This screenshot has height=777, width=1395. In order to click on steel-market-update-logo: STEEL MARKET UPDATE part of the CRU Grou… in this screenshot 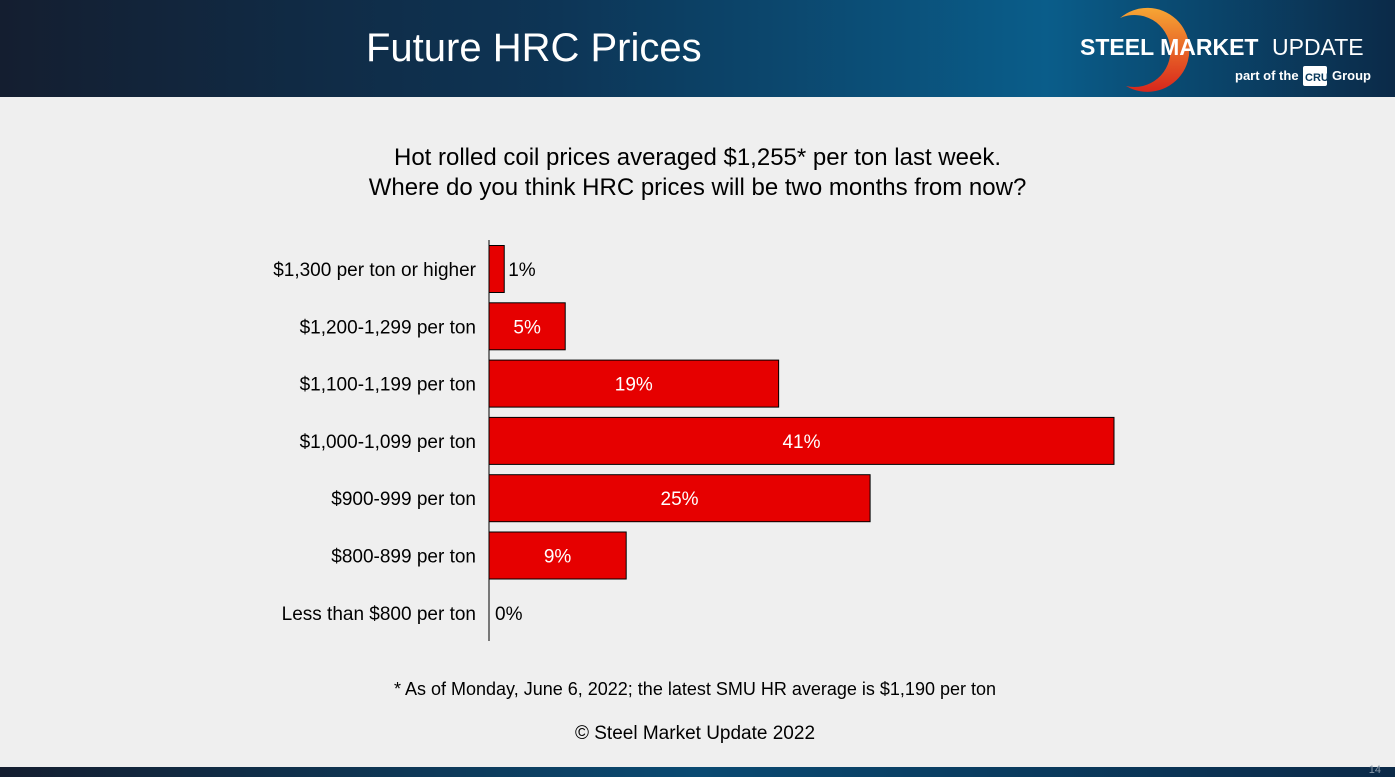, I will do `click(1225, 49)`.